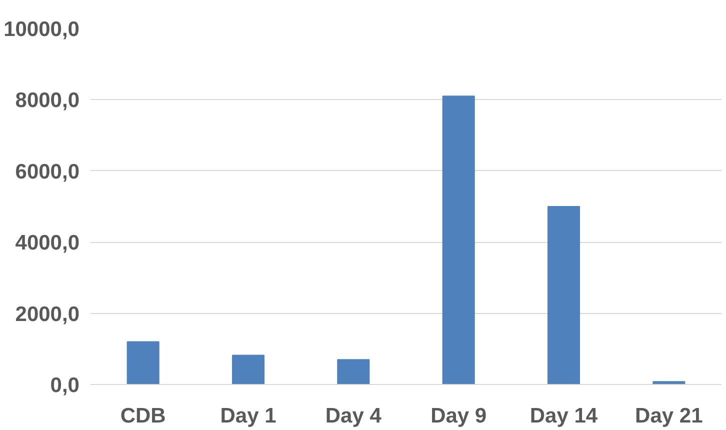 This screenshot has width=726, height=430. Describe the element at coordinates (47, 314) in the screenshot. I see `y-tick-label: 2000,0` at that location.